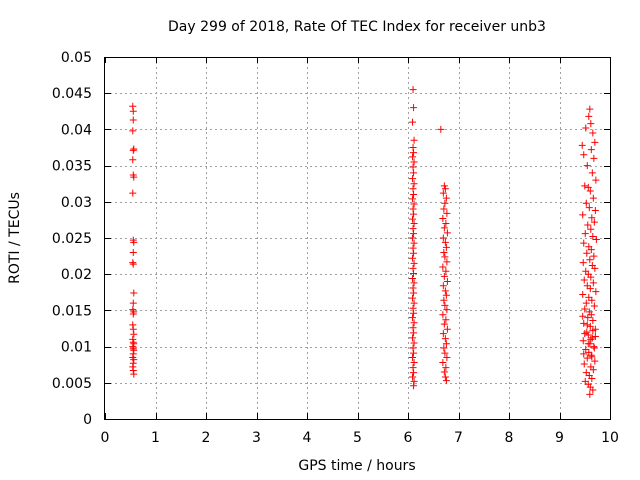 This screenshot has height=480, width=640. What do you see at coordinates (76, 130) in the screenshot?
I see `y-tick-label: 0.04` at bounding box center [76, 130].